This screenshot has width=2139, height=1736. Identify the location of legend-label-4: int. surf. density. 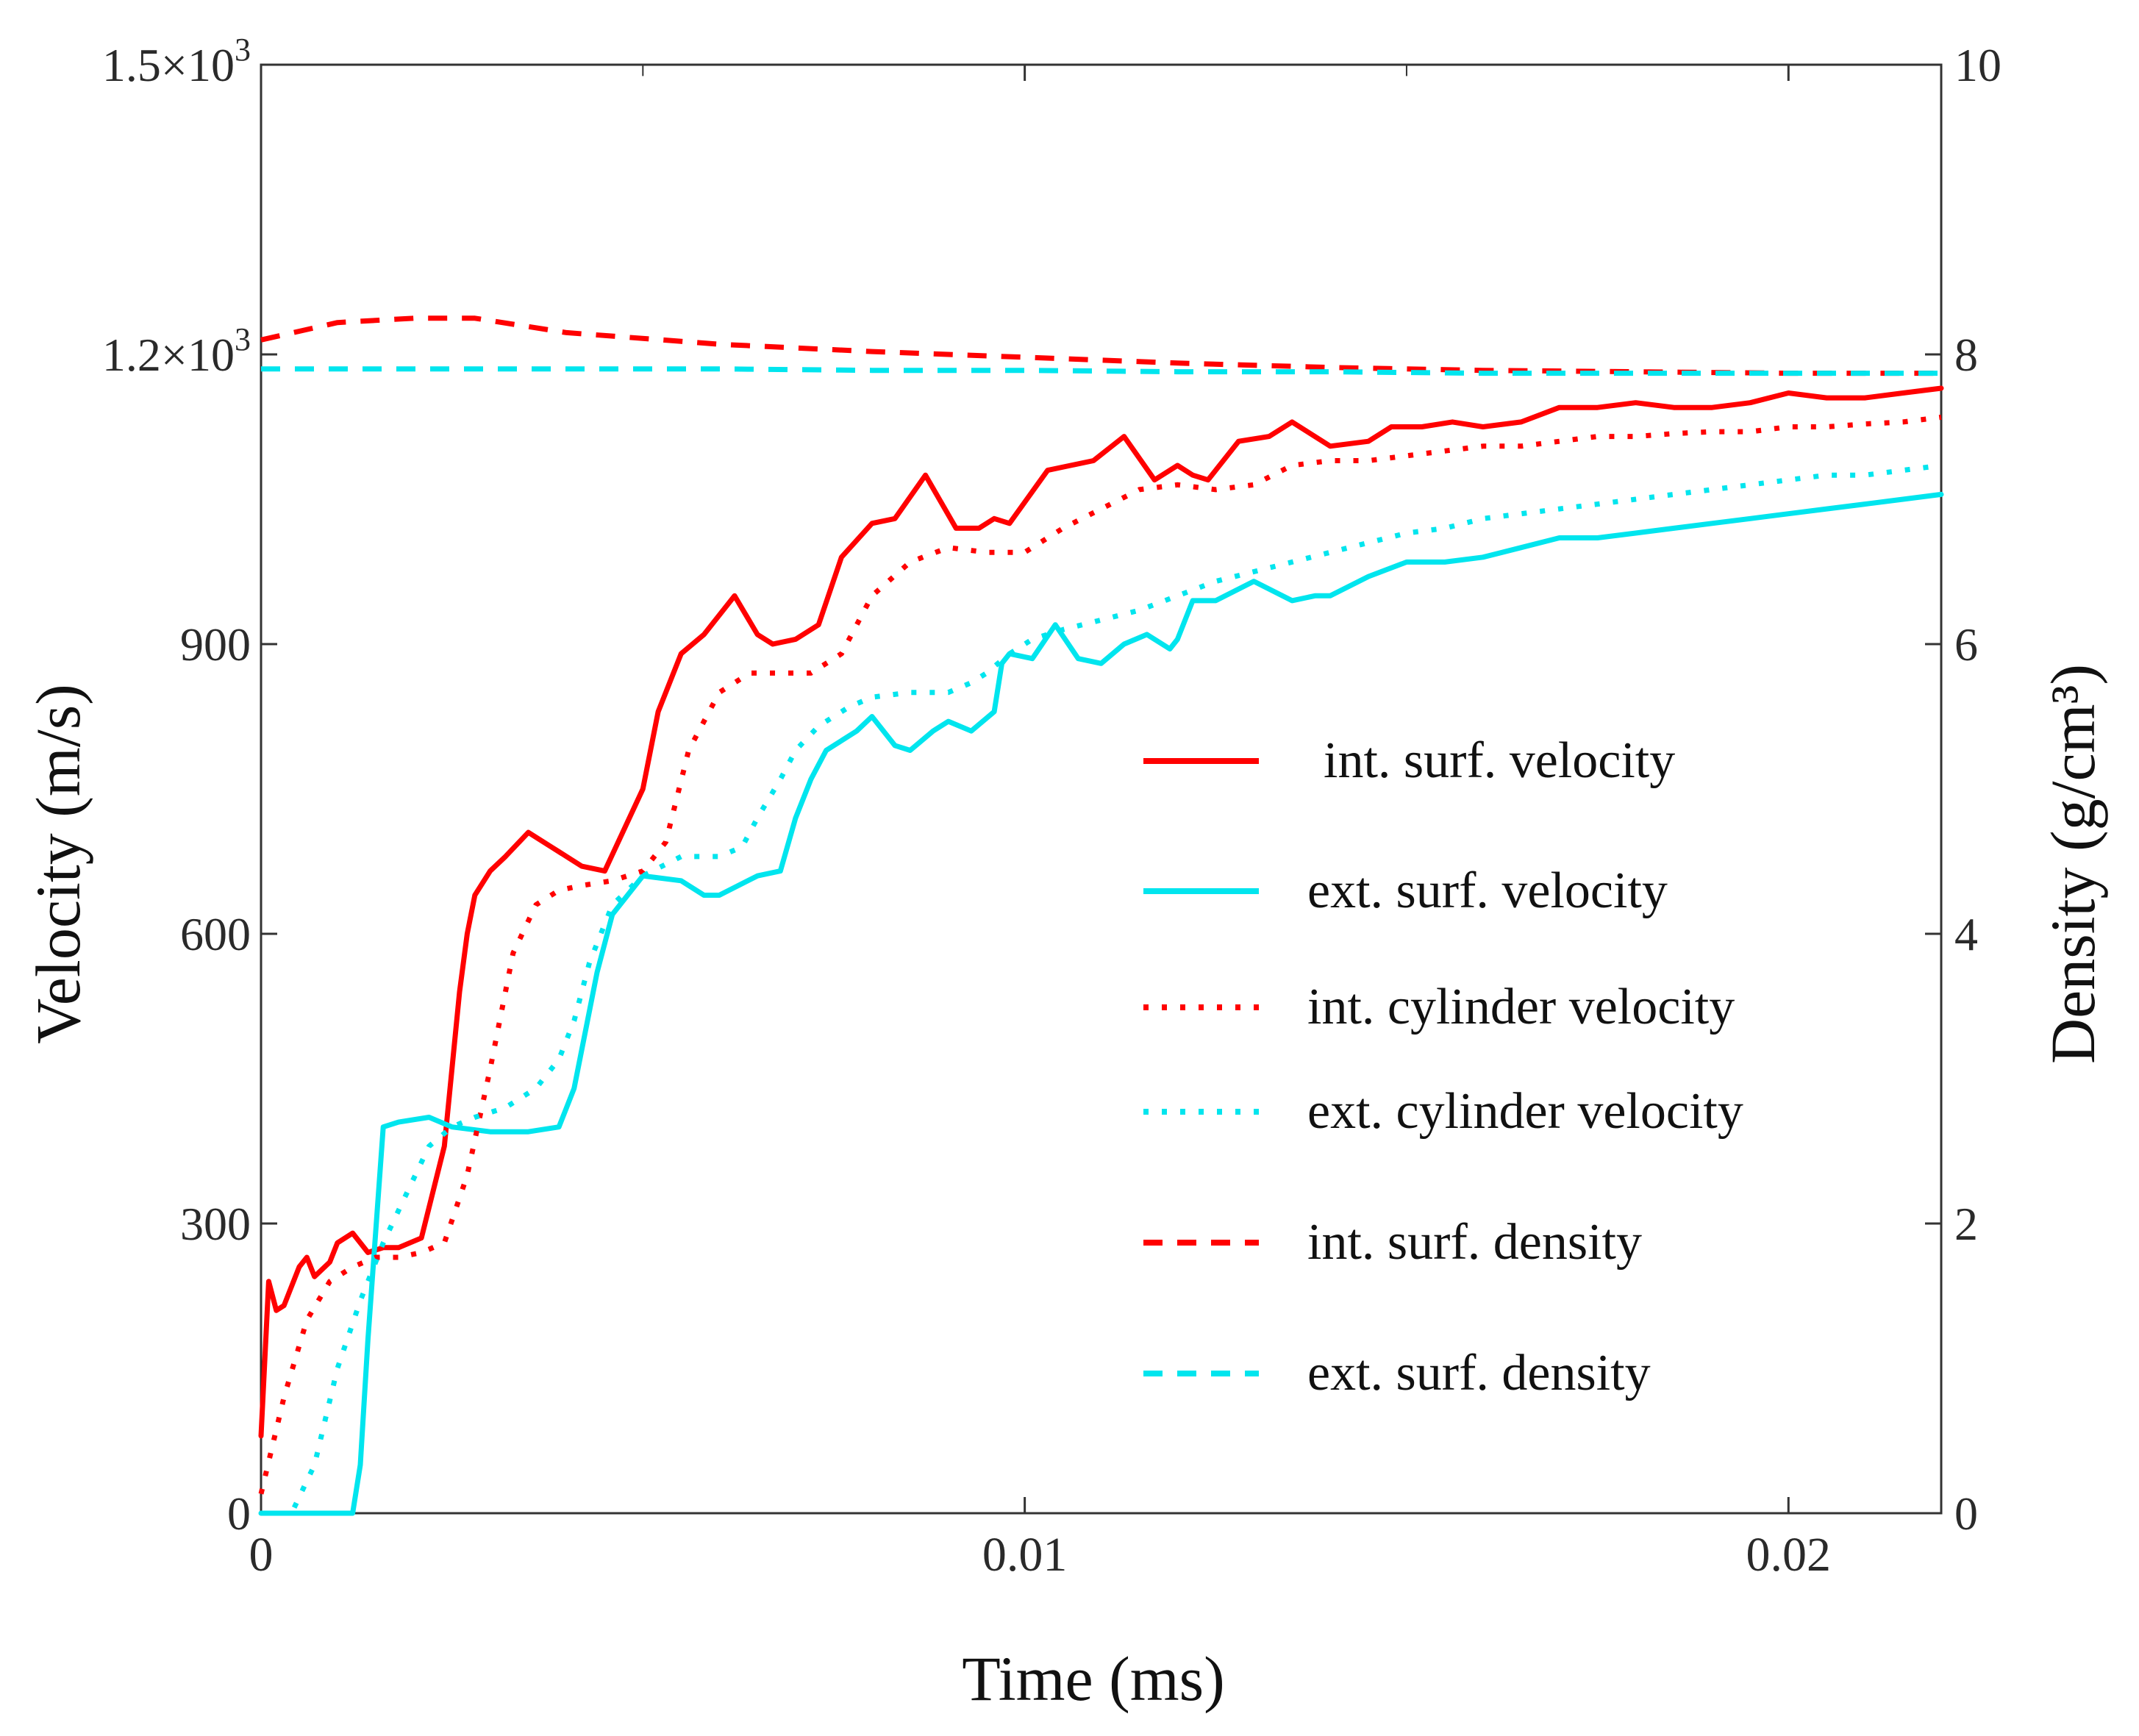
(1474, 1242).